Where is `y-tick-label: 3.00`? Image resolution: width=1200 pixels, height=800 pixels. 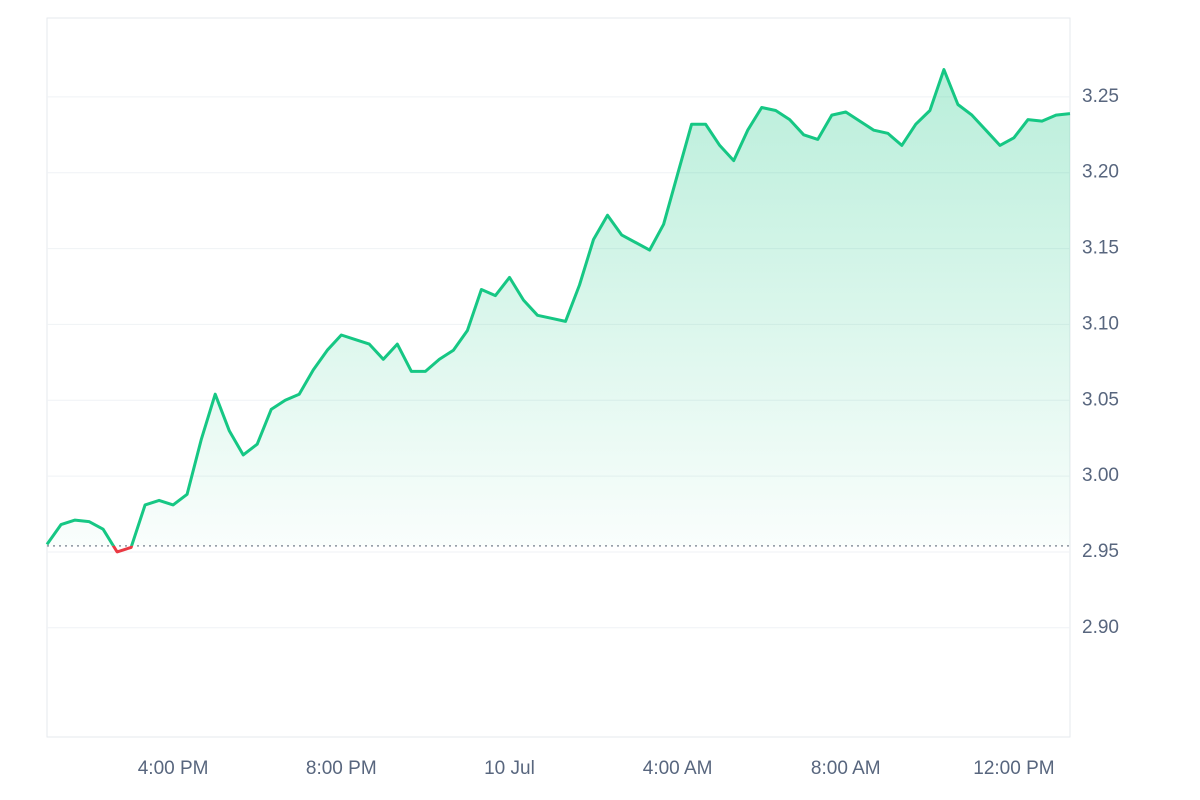
y-tick-label: 3.00 is located at coordinates (1100, 475).